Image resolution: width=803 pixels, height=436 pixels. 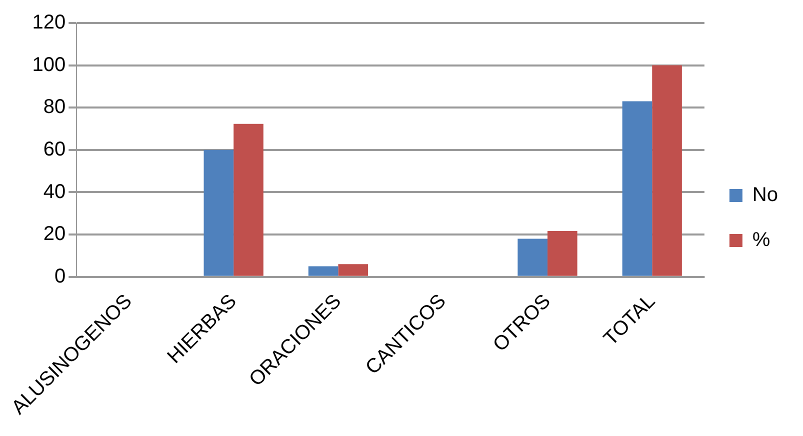 What do you see at coordinates (765, 195) in the screenshot?
I see `legend-label: No` at bounding box center [765, 195].